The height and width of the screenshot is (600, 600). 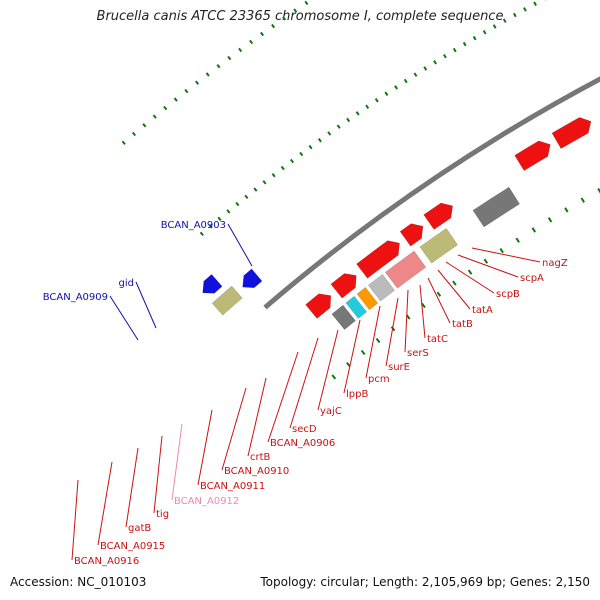 What do you see at coordinates (462, 324) in the screenshot?
I see `inner-gene-label: tatB` at bounding box center [462, 324].